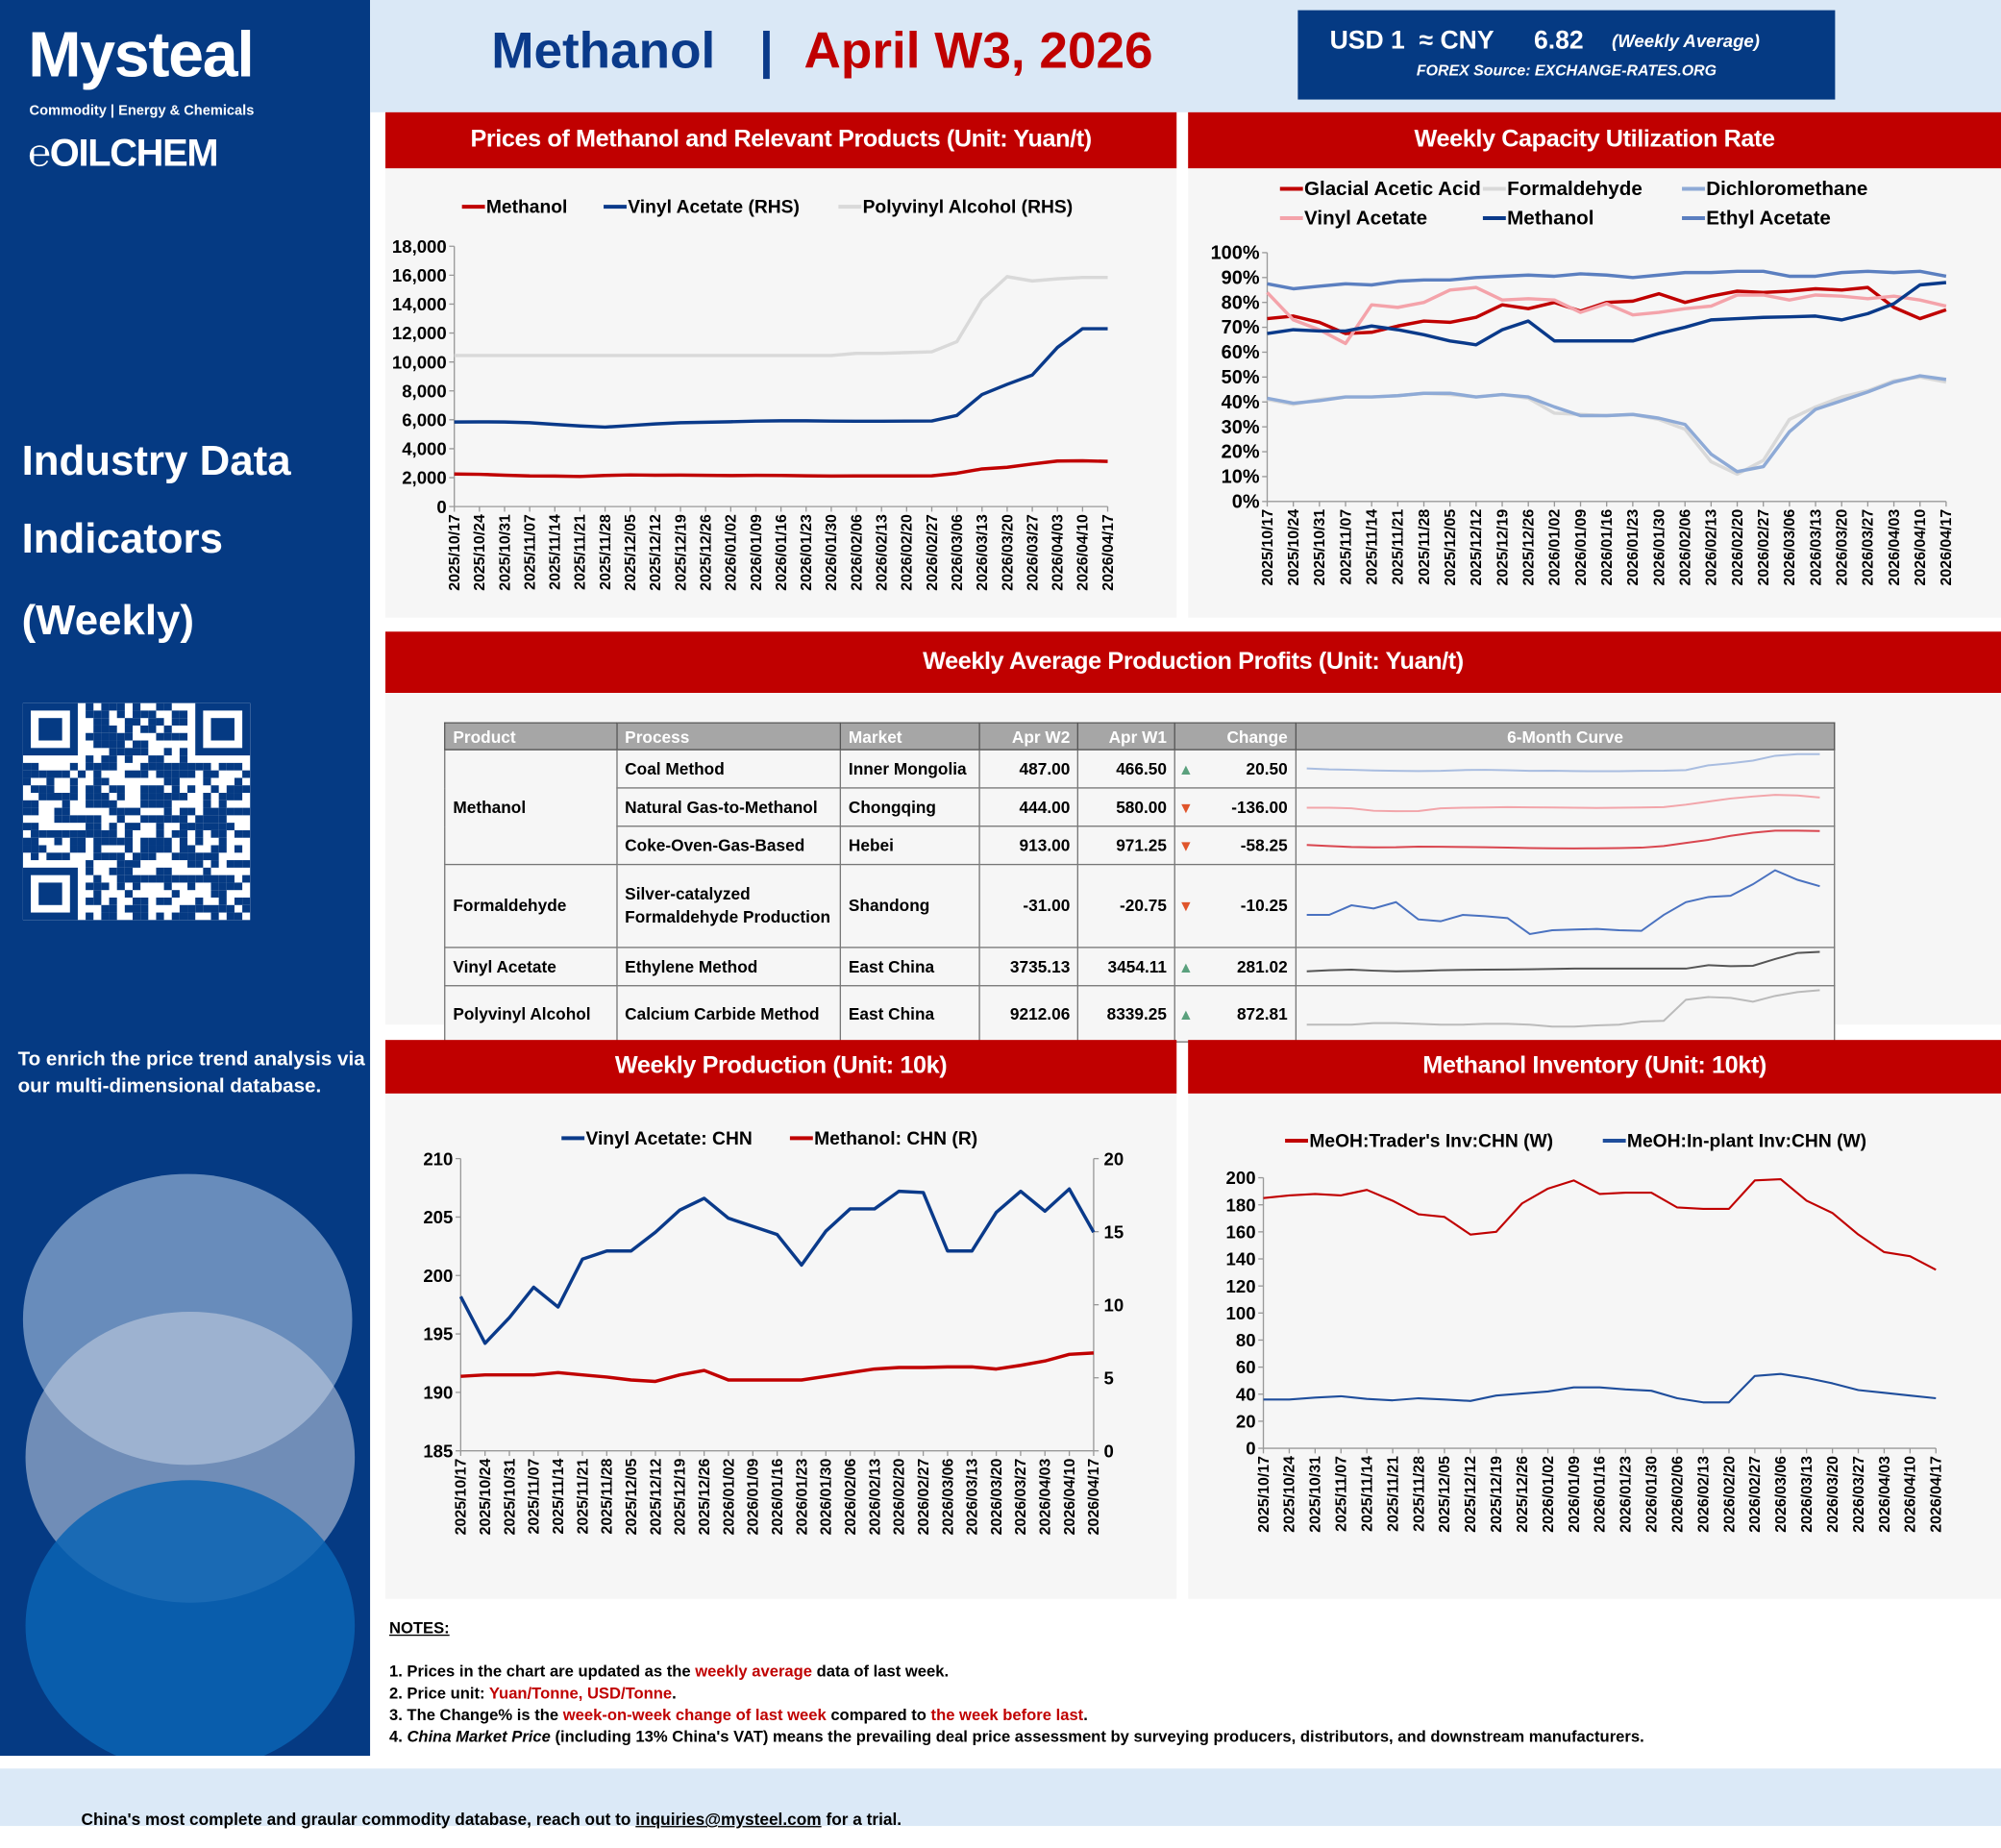 Image resolution: width=2001 pixels, height=1848 pixels. Describe the element at coordinates (1365, 219) in the screenshot. I see `legend-label: Vinyl Acetate` at that location.